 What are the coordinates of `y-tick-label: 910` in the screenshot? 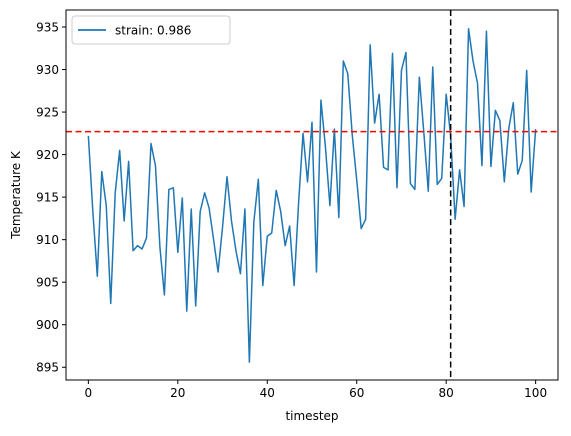 It's located at (47, 240).